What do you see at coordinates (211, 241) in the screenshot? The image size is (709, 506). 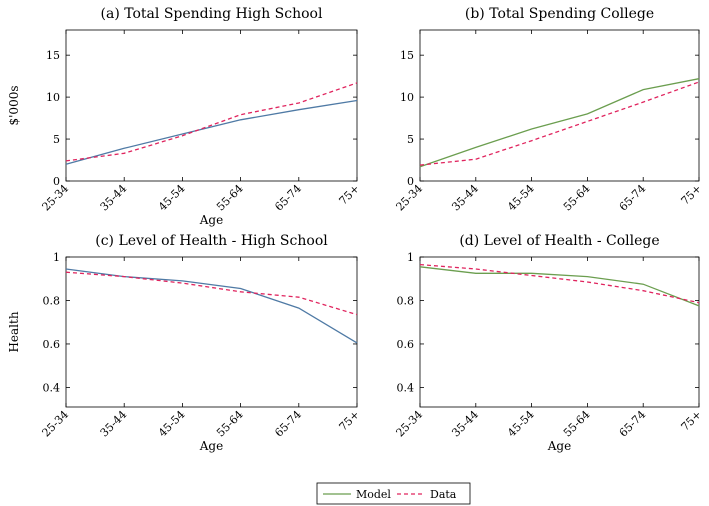 I see `subplot-title: (c) Level of Health - High School` at bounding box center [211, 241].